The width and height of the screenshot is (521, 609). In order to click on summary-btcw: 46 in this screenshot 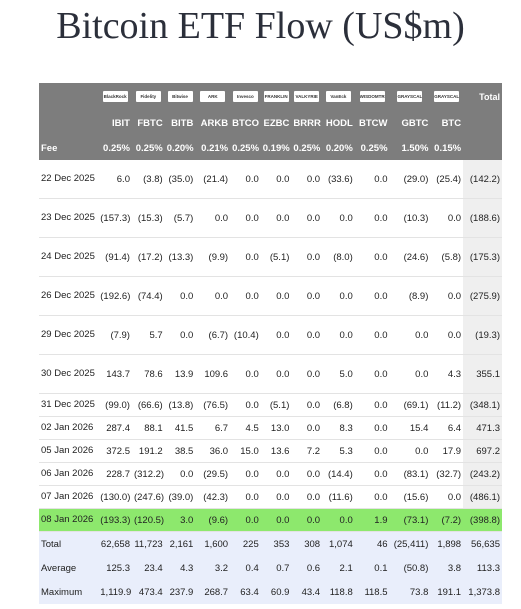, I will do `click(372, 543)`.